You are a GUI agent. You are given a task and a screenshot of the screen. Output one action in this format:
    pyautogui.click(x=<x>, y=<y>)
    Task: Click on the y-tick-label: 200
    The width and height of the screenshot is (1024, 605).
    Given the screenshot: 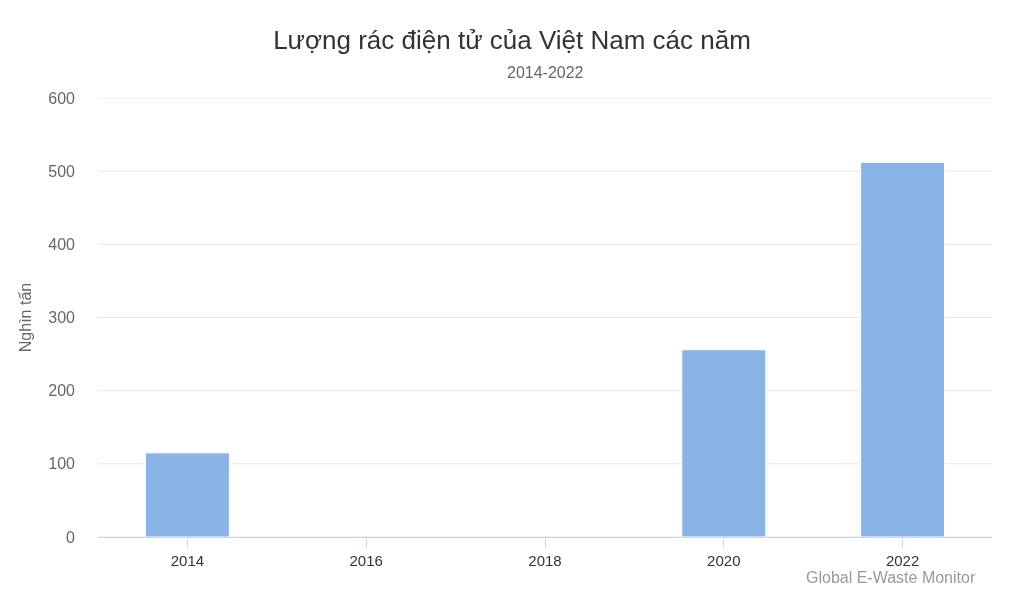 What is the action you would take?
    pyautogui.click(x=62, y=391)
    